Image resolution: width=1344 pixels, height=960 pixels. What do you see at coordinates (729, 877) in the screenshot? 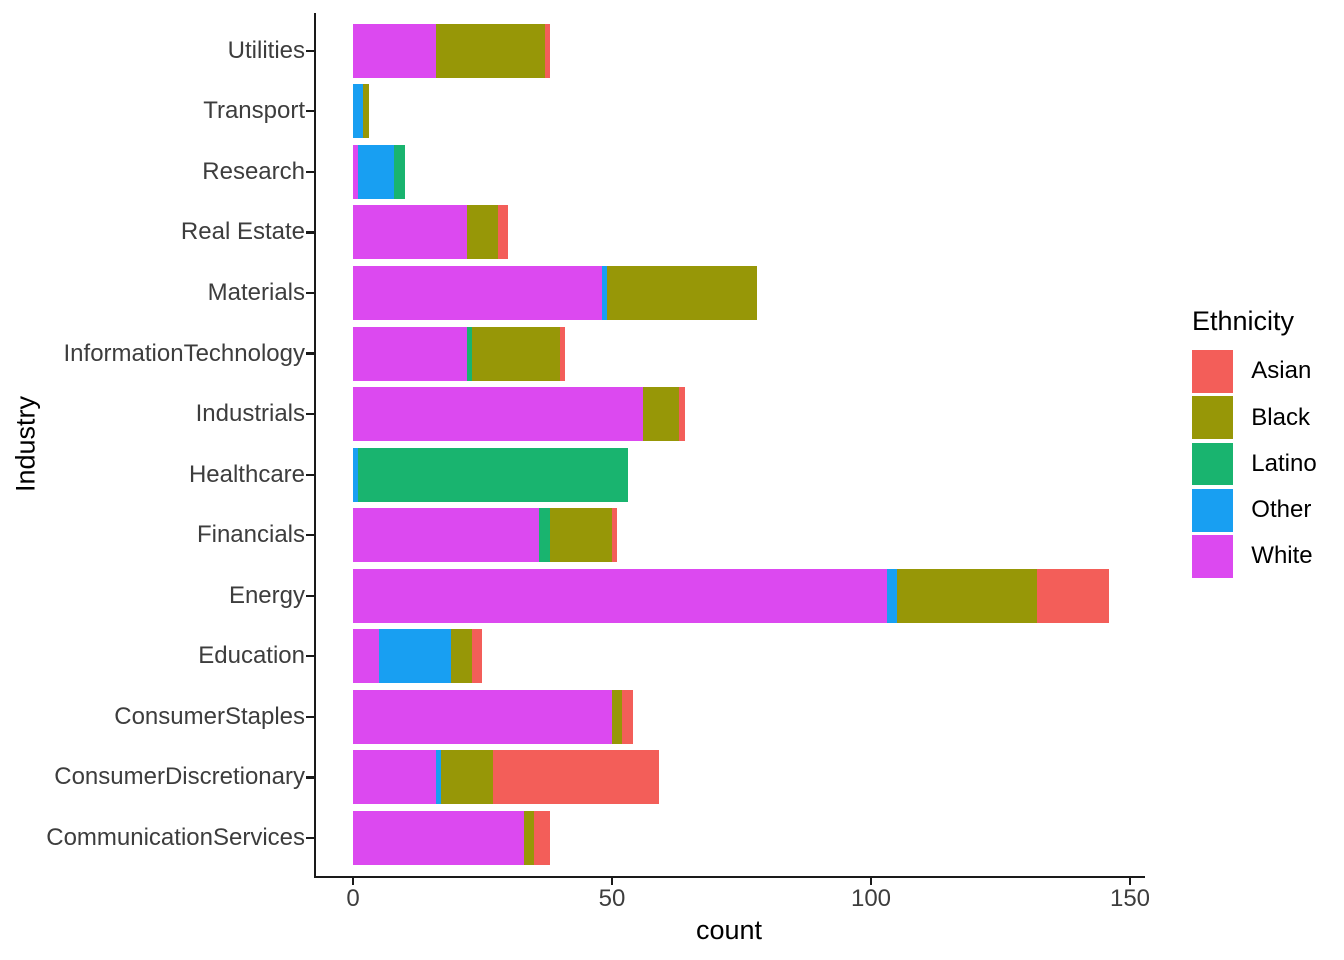
I see `x-axis-line` at bounding box center [729, 877].